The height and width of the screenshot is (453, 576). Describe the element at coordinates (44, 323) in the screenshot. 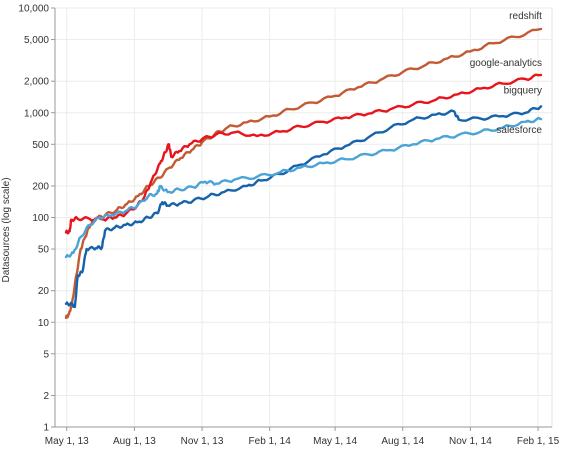

I see `y-tick-label: 10` at that location.